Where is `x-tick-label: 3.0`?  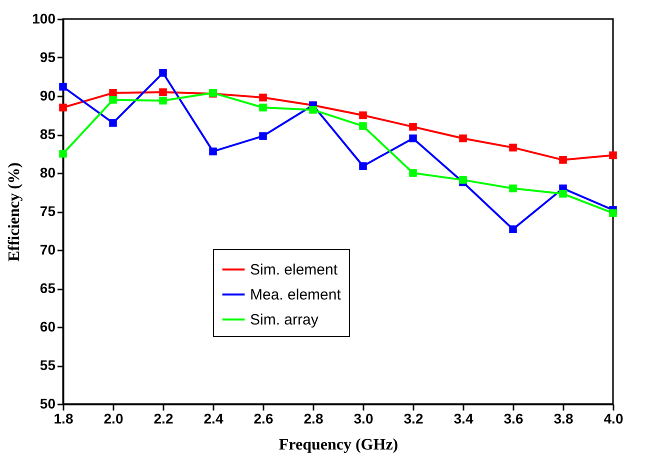
x-tick-label: 3.0 is located at coordinates (364, 418).